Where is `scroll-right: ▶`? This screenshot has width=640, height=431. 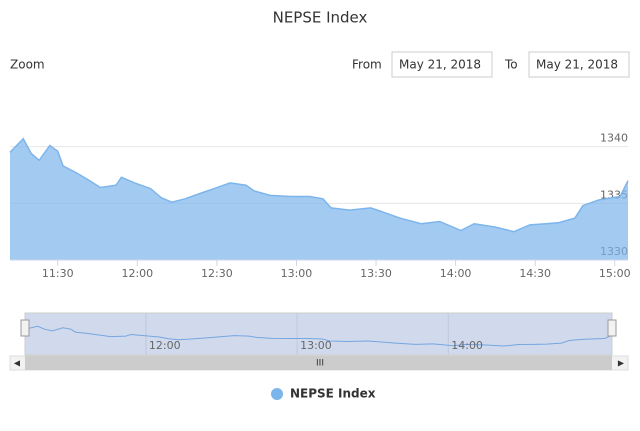
scroll-right: ▶ is located at coordinates (621, 363).